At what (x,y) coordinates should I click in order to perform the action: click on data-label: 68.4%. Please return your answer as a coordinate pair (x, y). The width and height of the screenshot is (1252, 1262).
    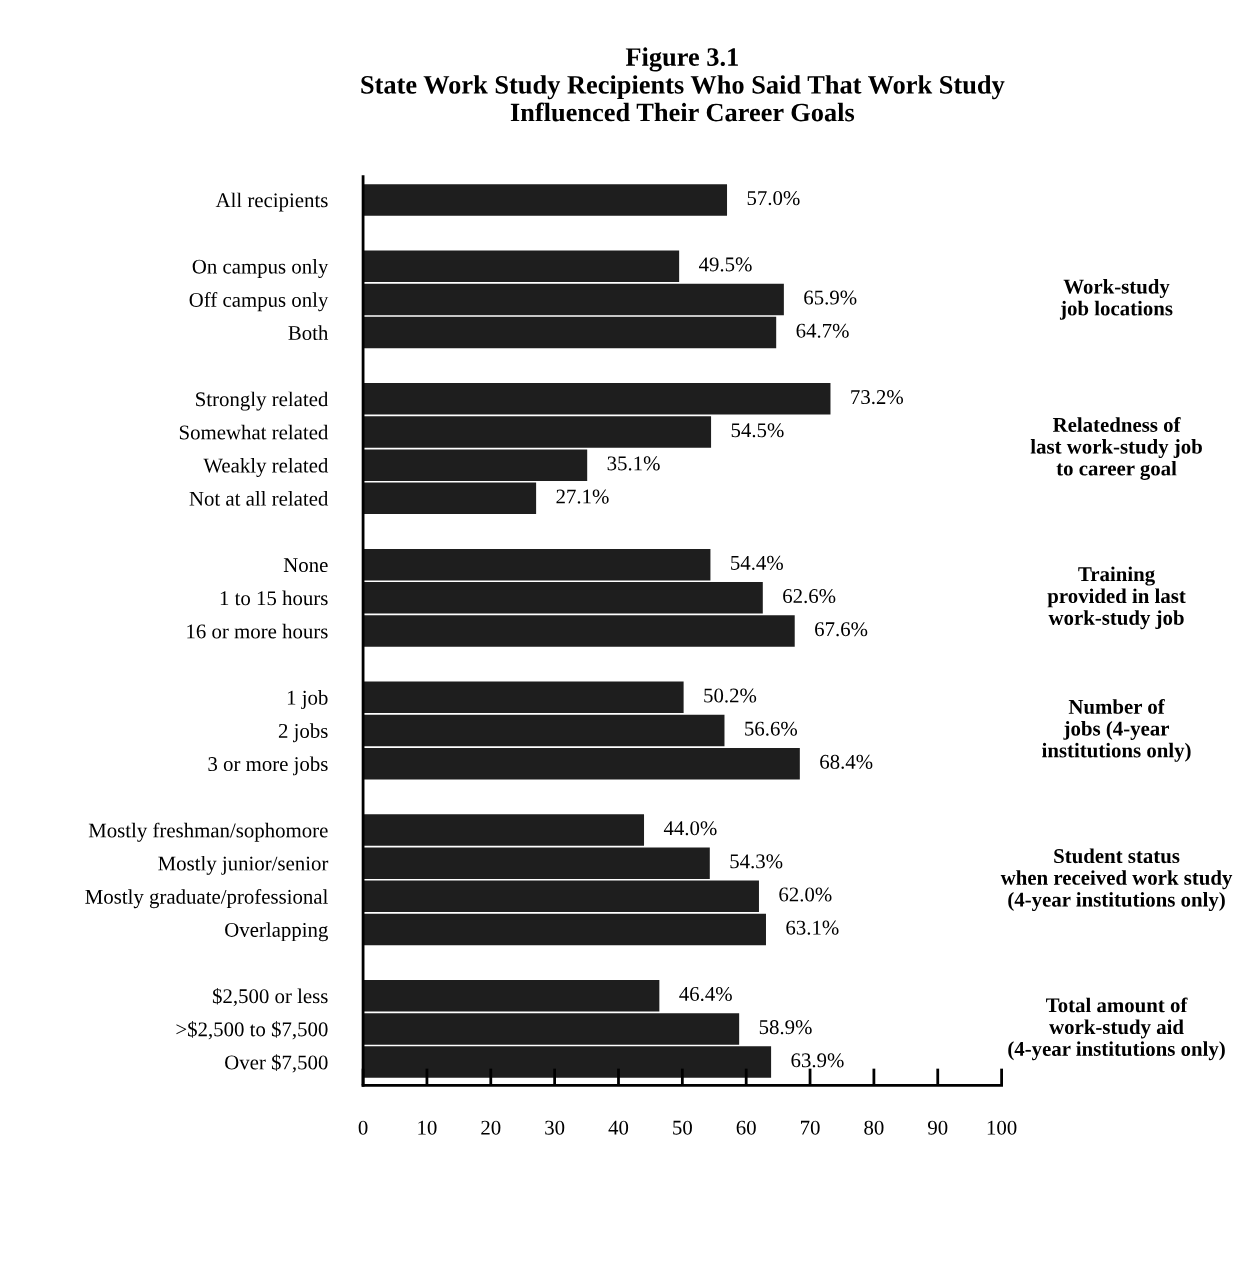
    Looking at the image, I should click on (846, 761).